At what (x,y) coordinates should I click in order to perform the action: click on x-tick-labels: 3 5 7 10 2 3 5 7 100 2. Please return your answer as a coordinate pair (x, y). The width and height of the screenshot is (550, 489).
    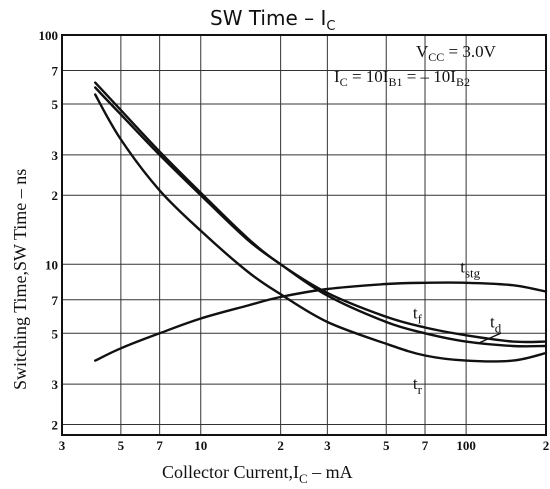
    Looking at the image, I should click on (304, 445).